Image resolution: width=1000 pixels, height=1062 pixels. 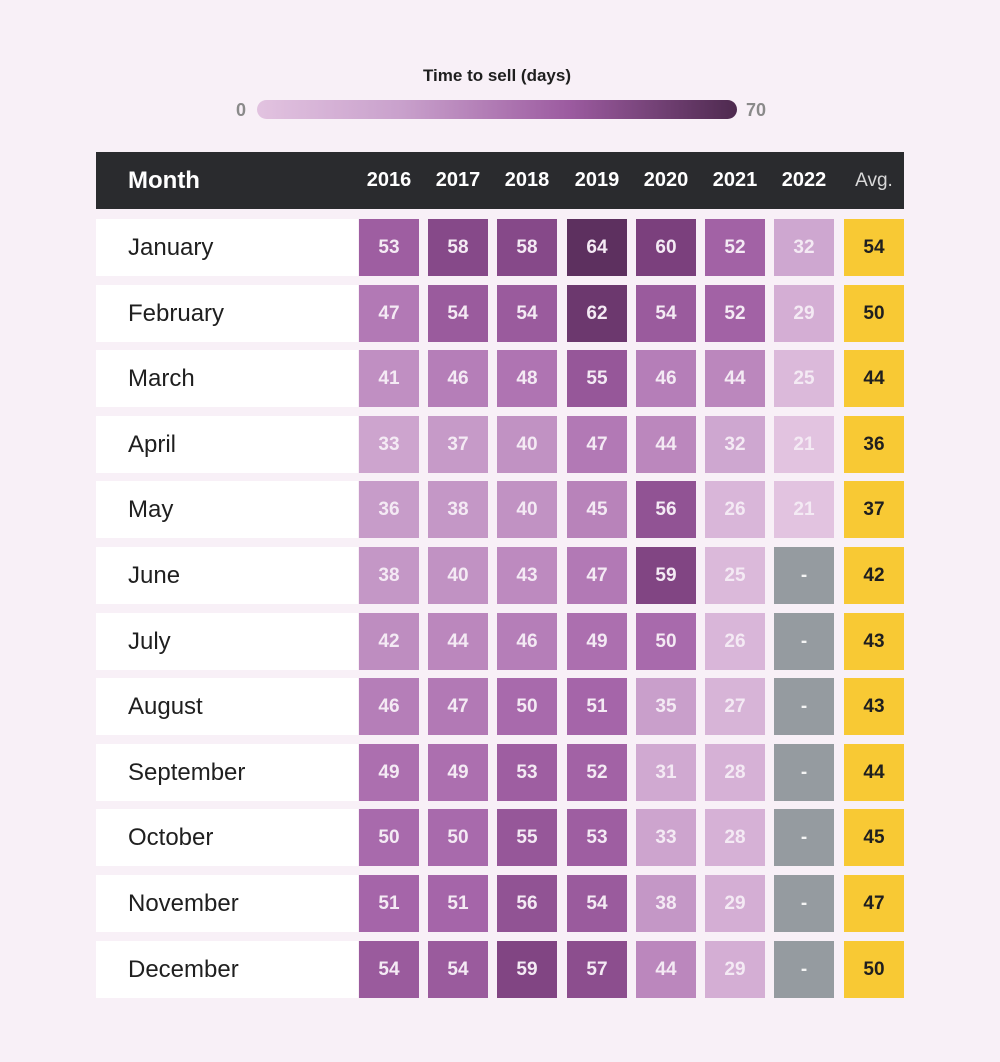 I want to click on heatmap-cell-april-2022: 21, so click(x=804, y=444).